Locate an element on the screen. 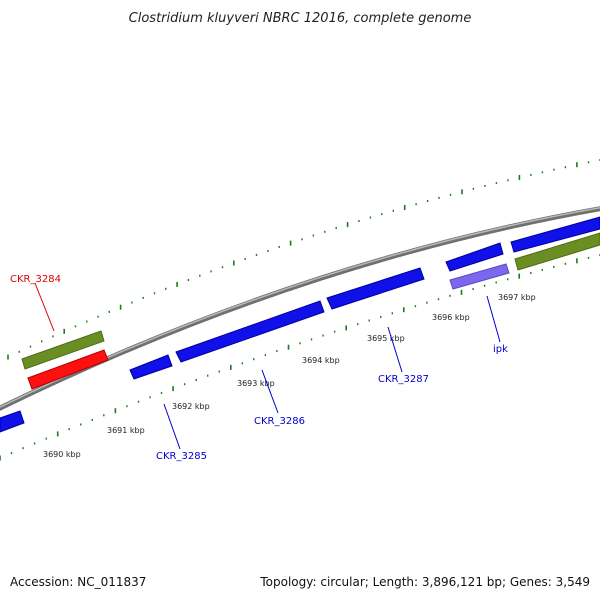 The width and height of the screenshot is (600, 600). gene-ipk is located at coordinates (479, 276).